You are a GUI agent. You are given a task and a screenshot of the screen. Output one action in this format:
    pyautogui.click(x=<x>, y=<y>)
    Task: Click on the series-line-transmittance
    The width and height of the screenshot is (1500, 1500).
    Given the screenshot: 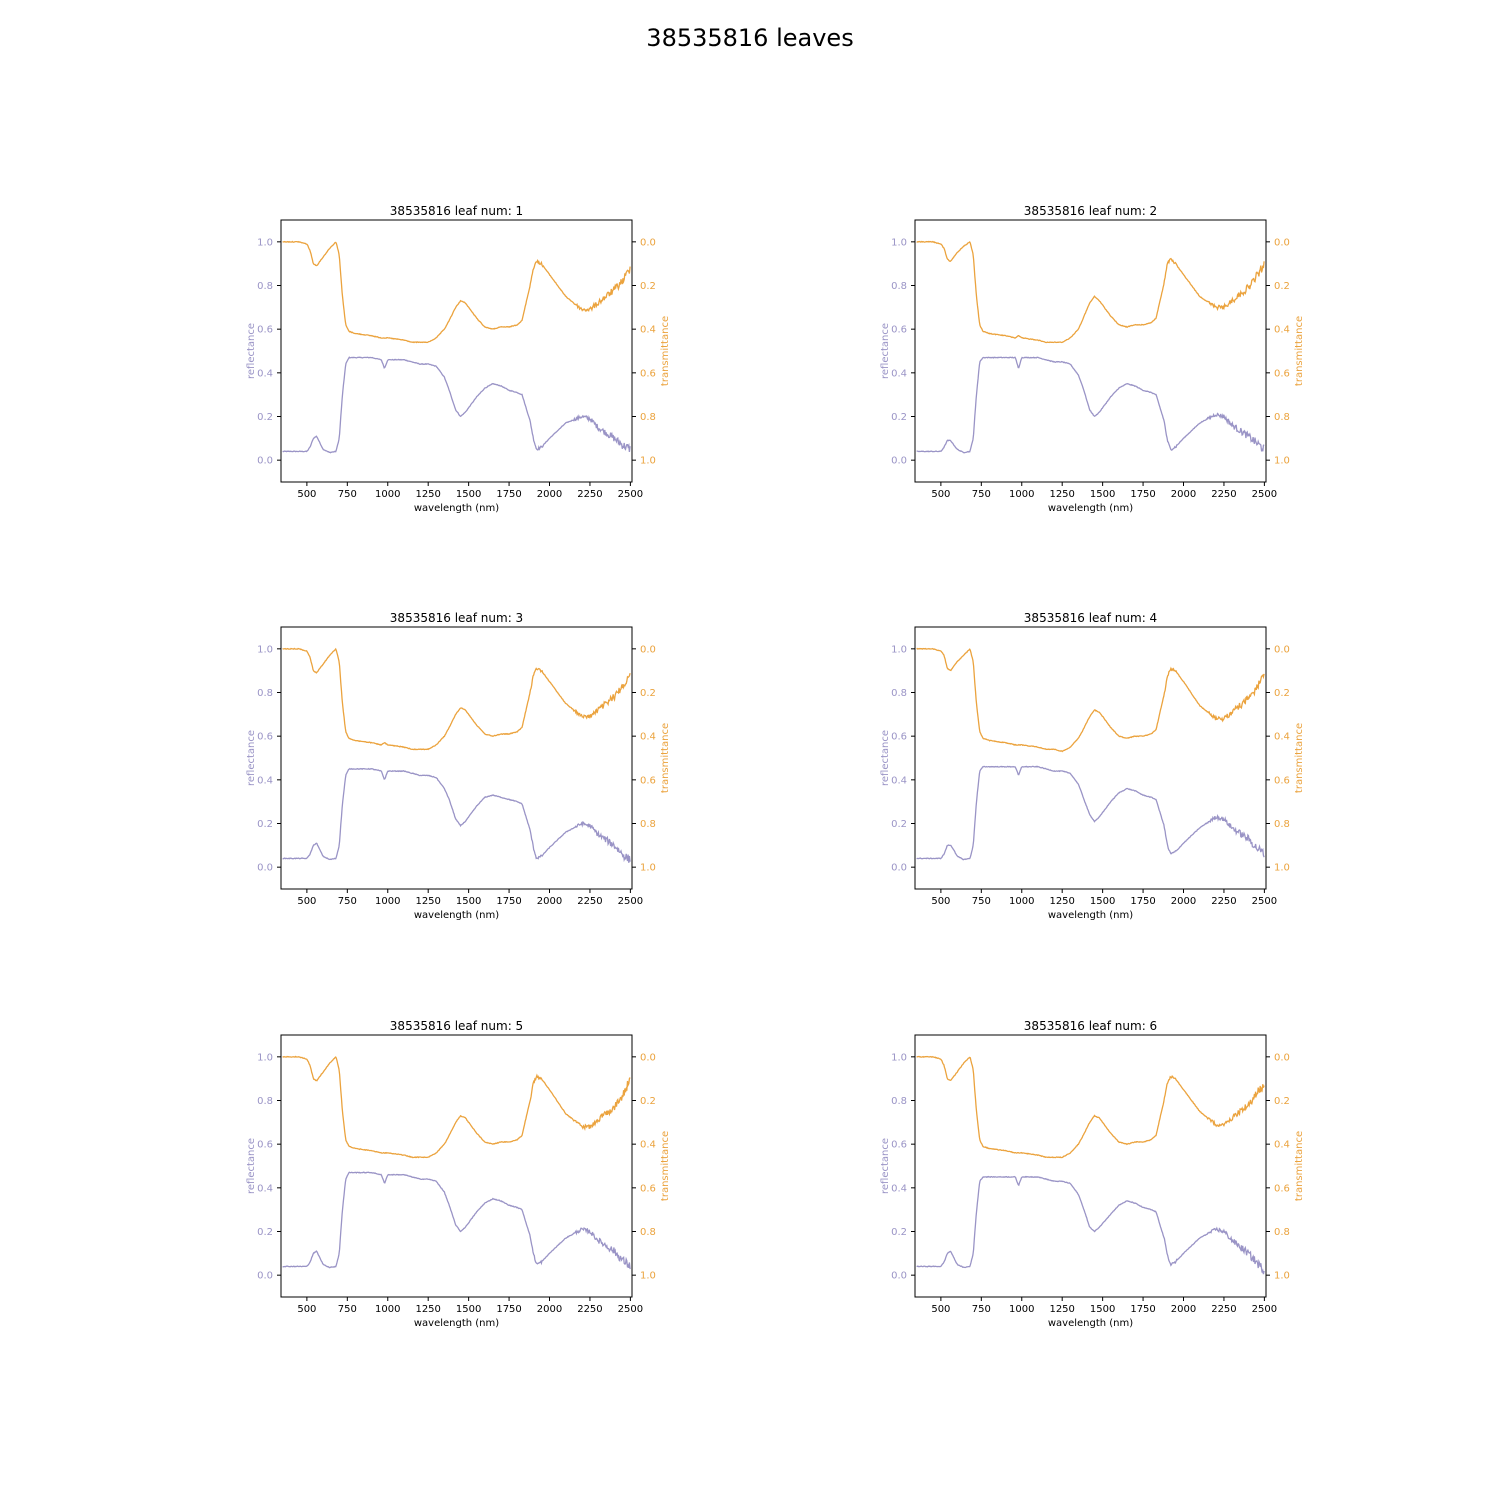 What is the action you would take?
    pyautogui.click(x=1090, y=700)
    